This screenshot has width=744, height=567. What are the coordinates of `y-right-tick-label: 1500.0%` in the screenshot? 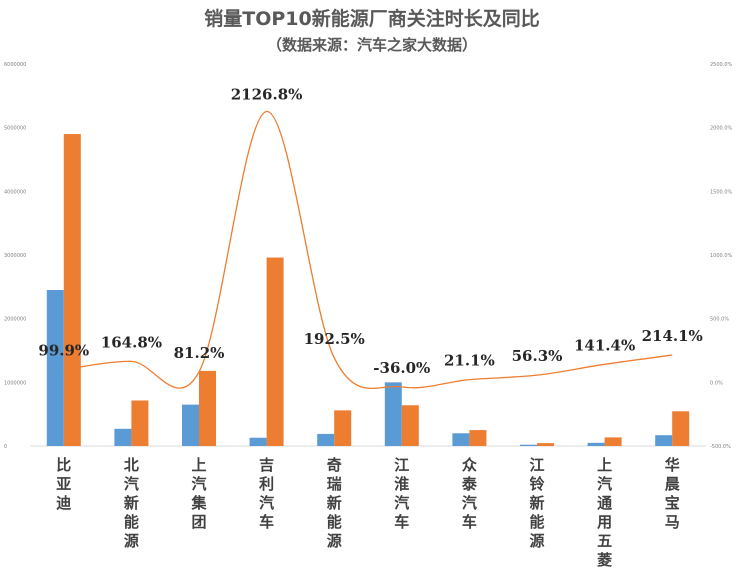 It's located at (721, 192).